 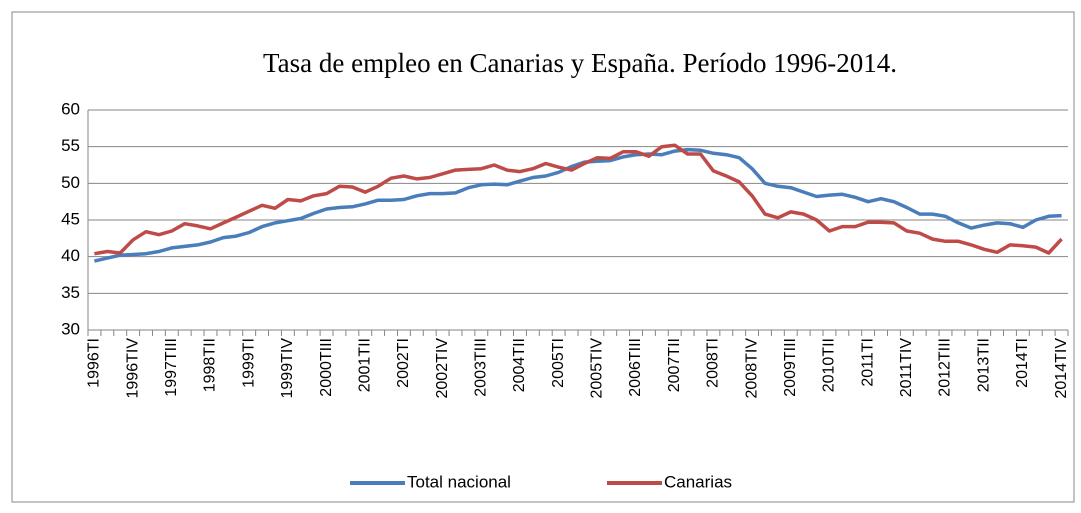 What do you see at coordinates (364, 365) in the screenshot?
I see `x-tick-label: 2001TII` at bounding box center [364, 365].